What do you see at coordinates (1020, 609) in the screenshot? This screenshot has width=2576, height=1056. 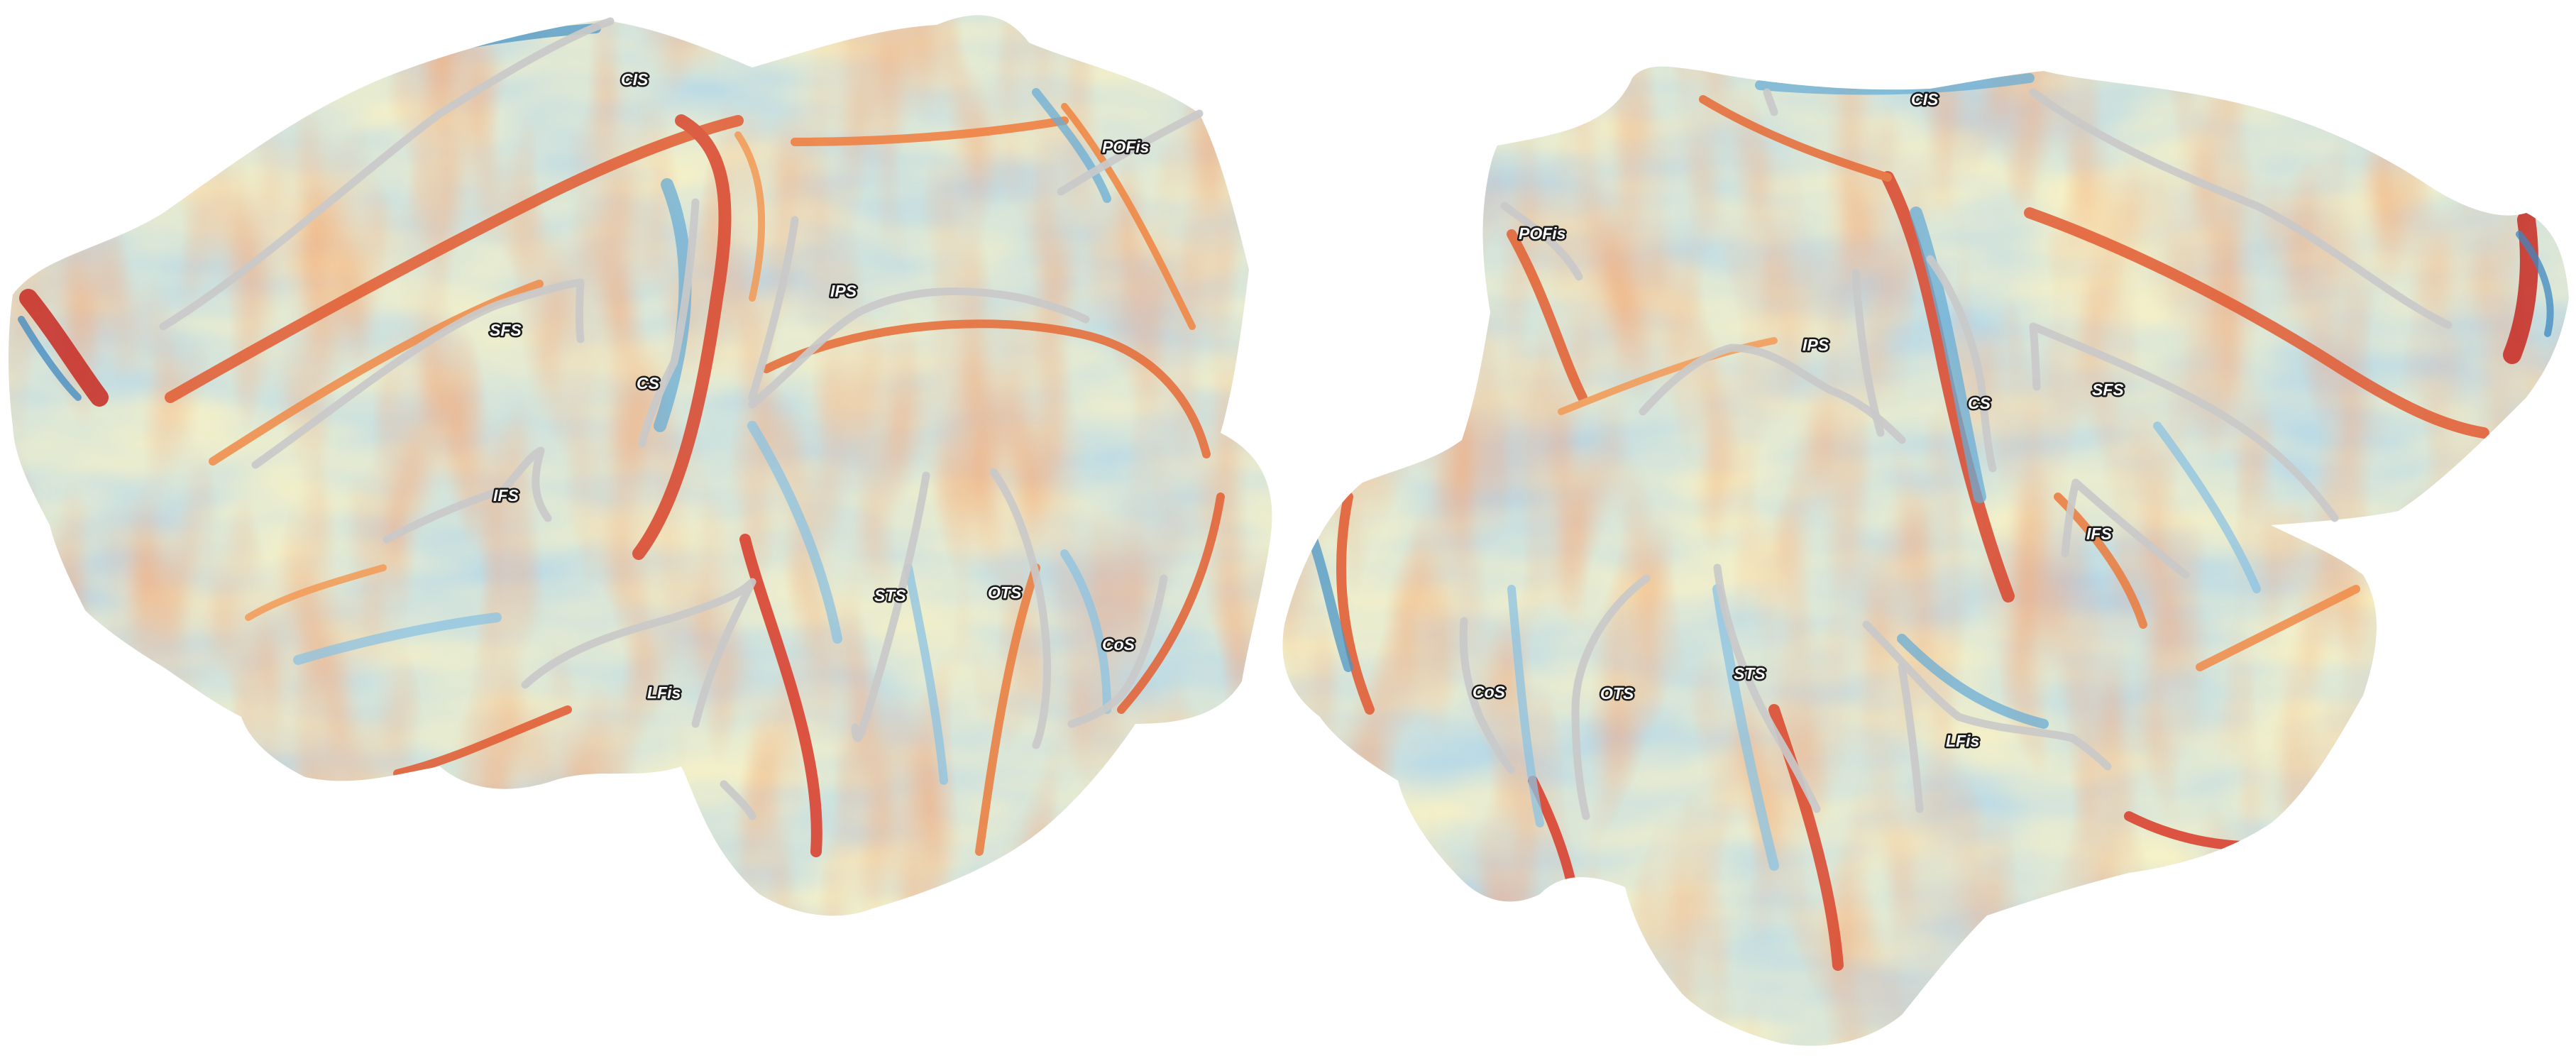 I see `left-ots-line` at bounding box center [1020, 609].